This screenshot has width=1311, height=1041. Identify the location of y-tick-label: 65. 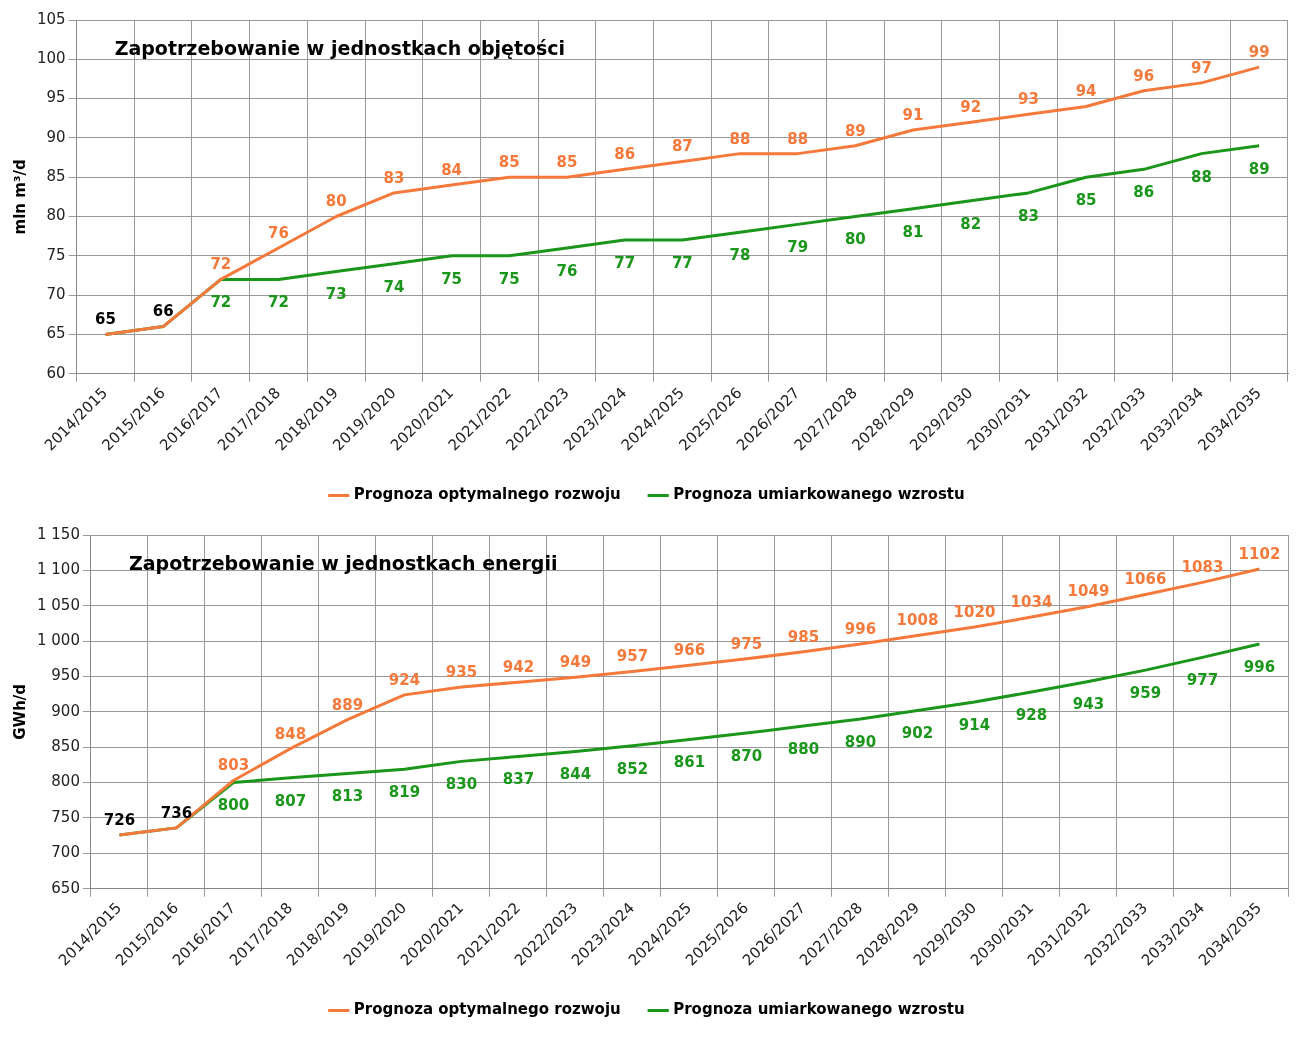
(56, 333).